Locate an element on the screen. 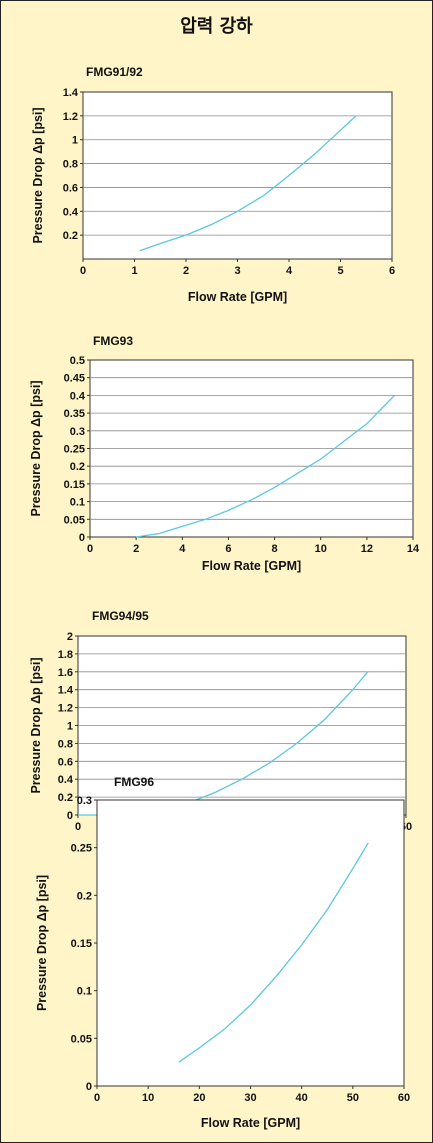 Image resolution: width=433 pixels, height=1143 pixels. x-tick-label: 14 is located at coordinates (413, 549).